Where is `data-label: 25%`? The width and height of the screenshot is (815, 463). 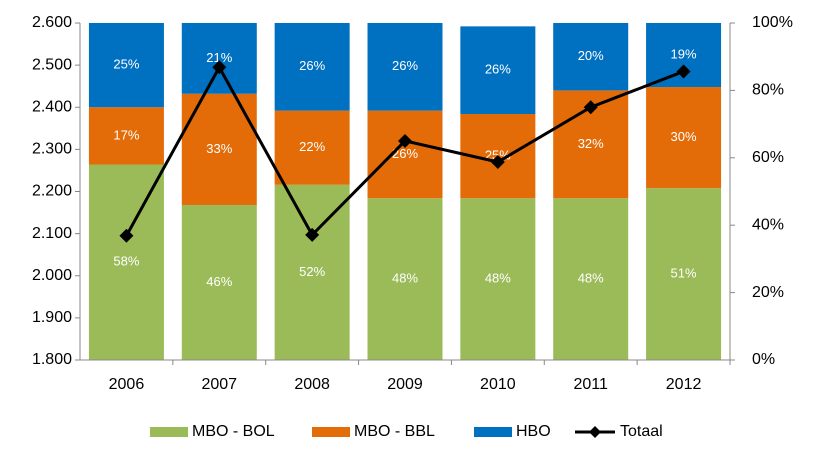 data-label: 25% is located at coordinates (126, 64).